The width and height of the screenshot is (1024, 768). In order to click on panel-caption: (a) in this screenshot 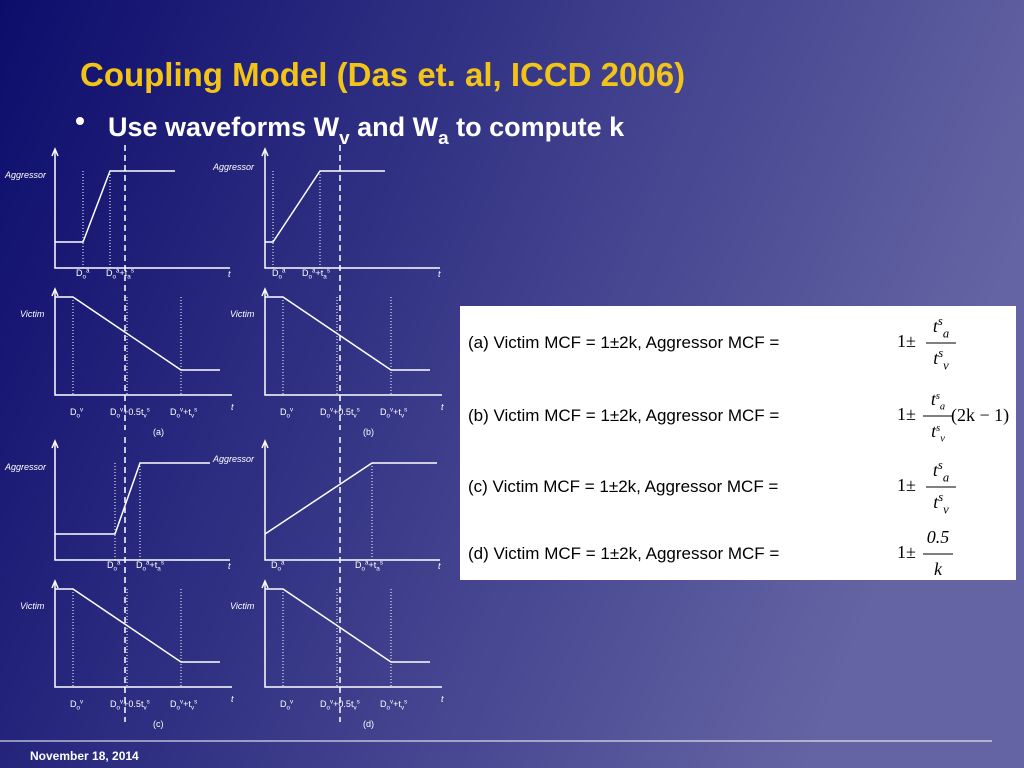, I will do `click(158, 432)`.